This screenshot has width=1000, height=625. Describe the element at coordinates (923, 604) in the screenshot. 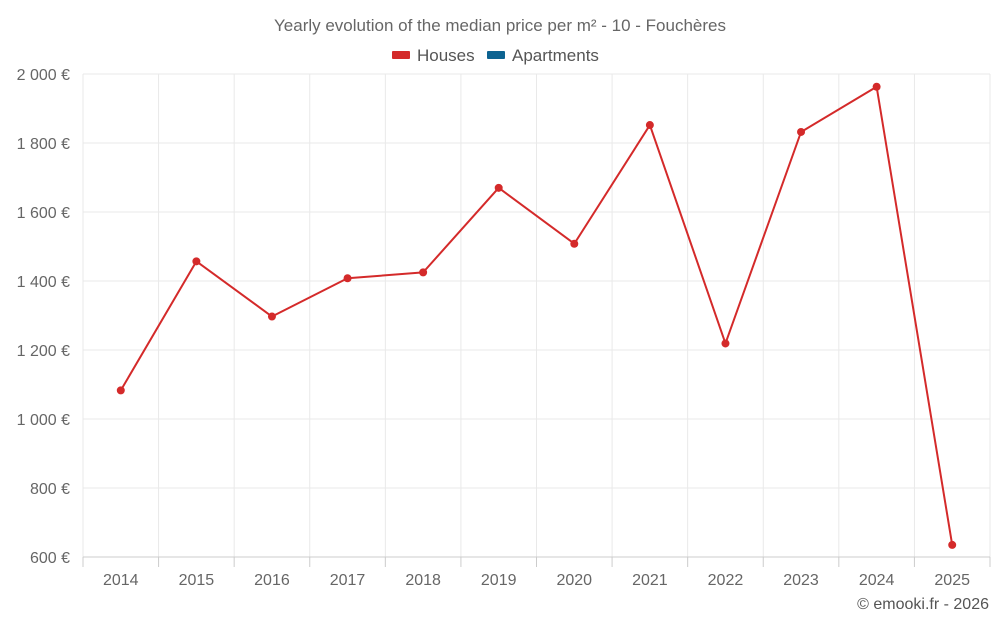

I see `credit-text: © emooki.fr - 2026` at that location.